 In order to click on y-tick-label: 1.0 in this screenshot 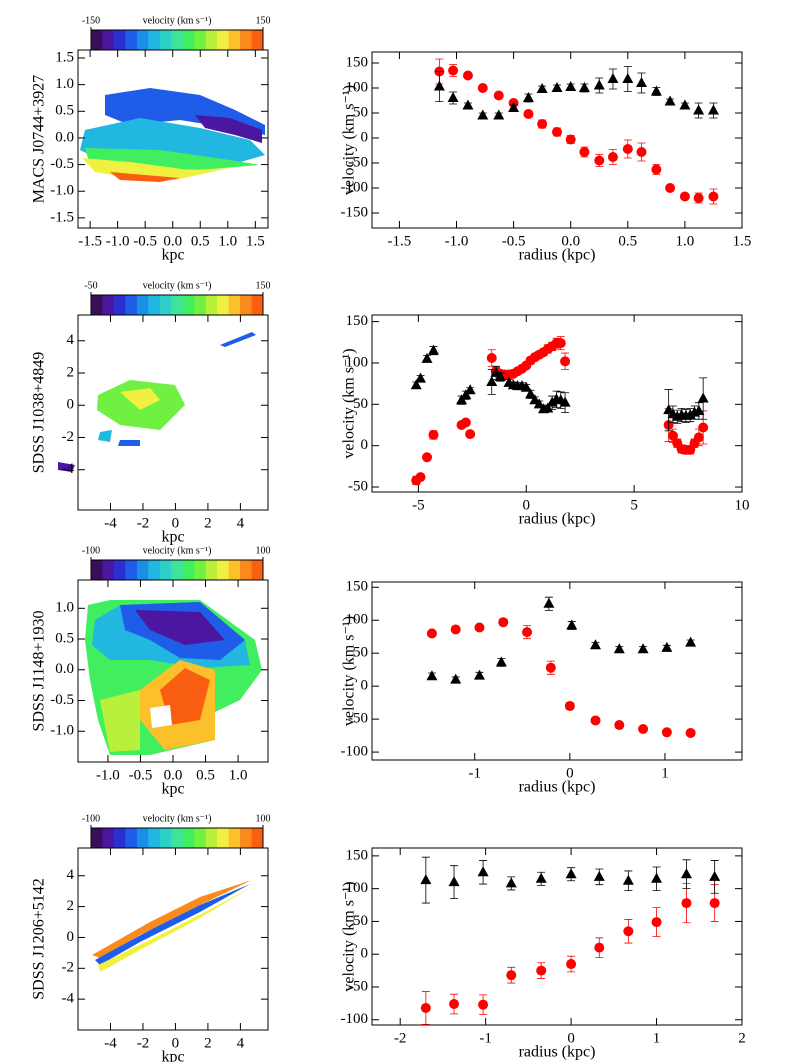, I will do `click(64, 608)`.